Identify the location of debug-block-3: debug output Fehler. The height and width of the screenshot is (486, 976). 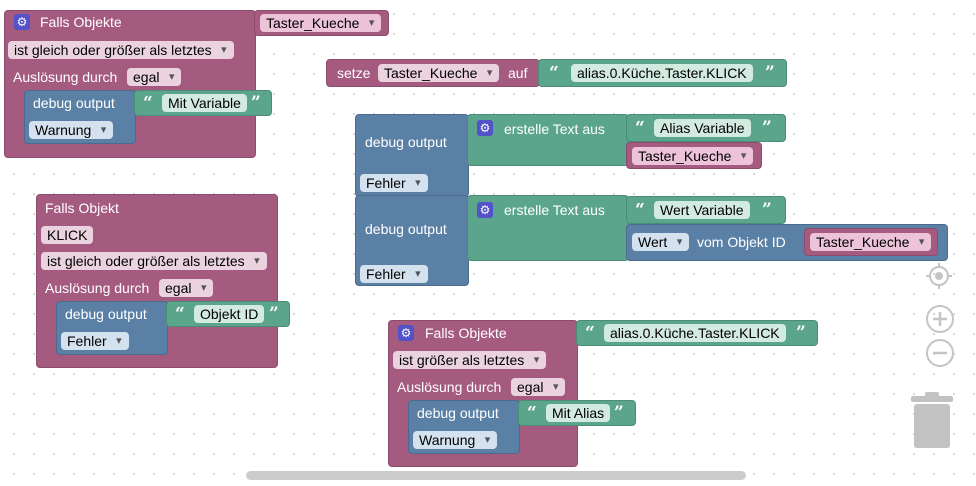
(412, 155).